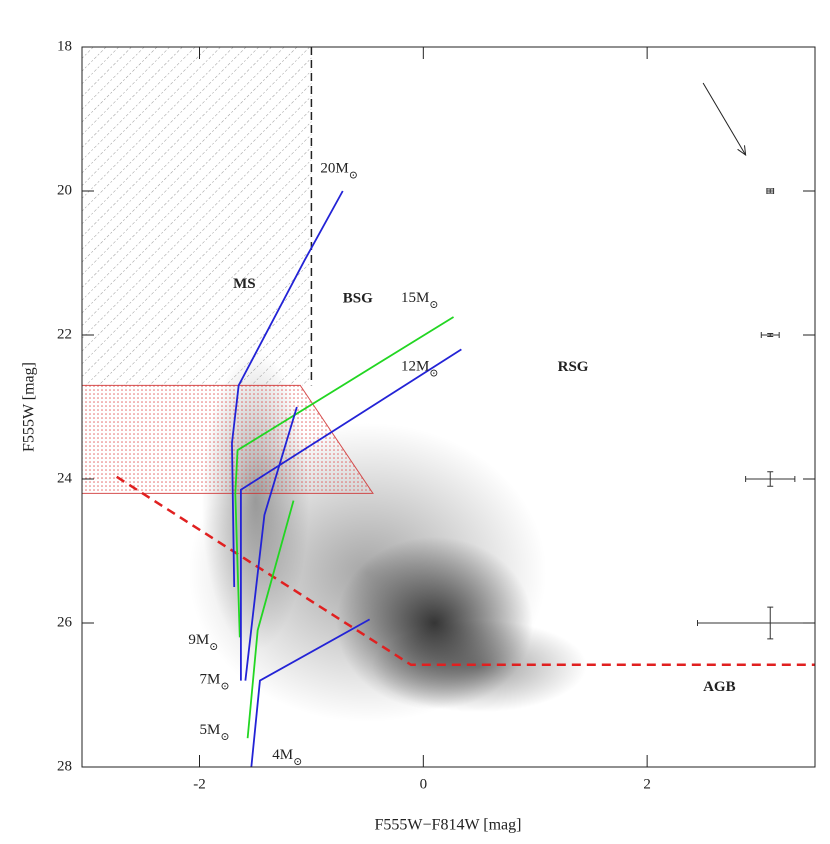  What do you see at coordinates (334, 169) in the screenshot?
I see `mass-label-main: 20M` at bounding box center [334, 169].